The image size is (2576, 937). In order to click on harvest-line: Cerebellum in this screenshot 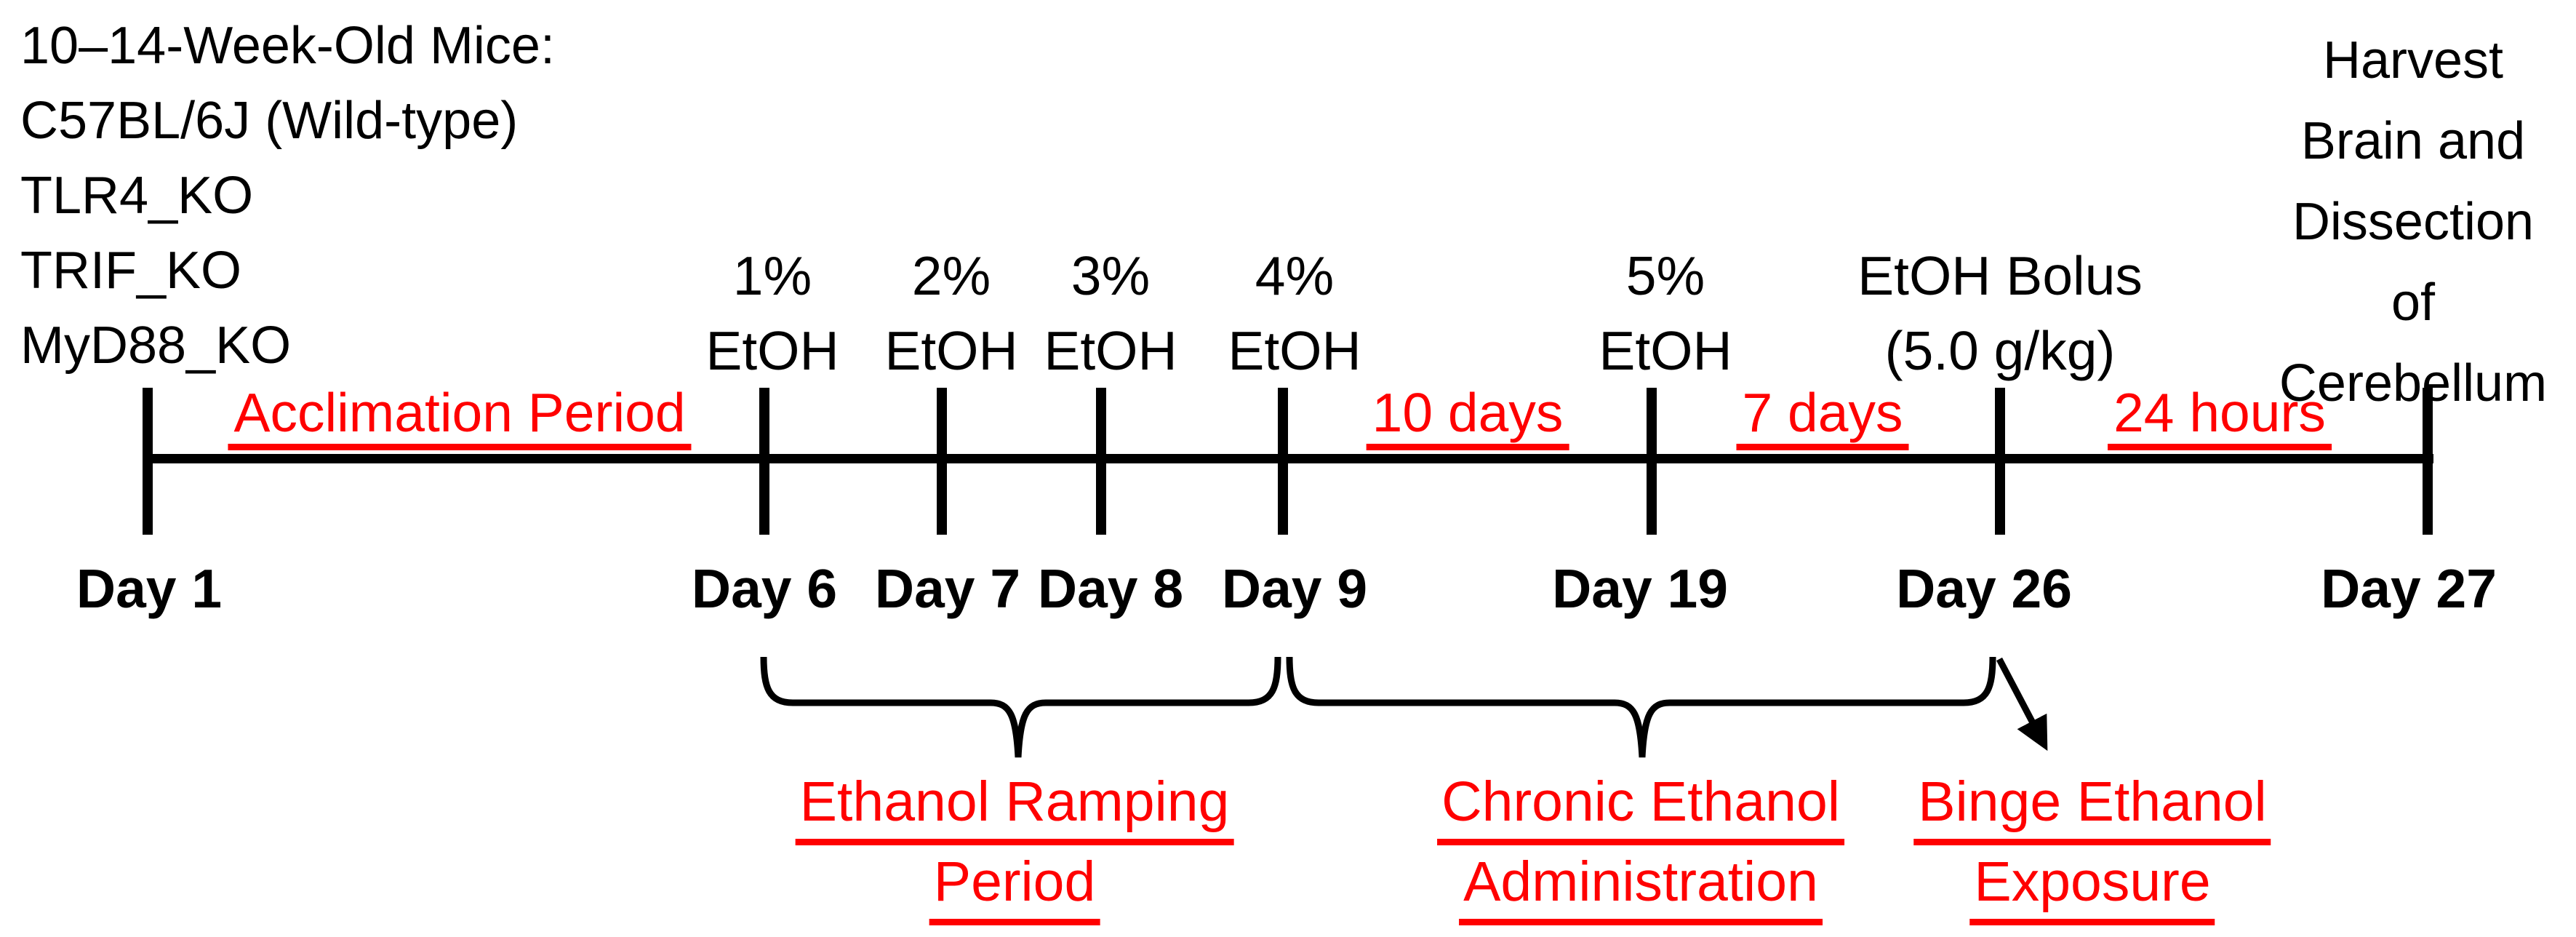, I will do `click(2413, 383)`.